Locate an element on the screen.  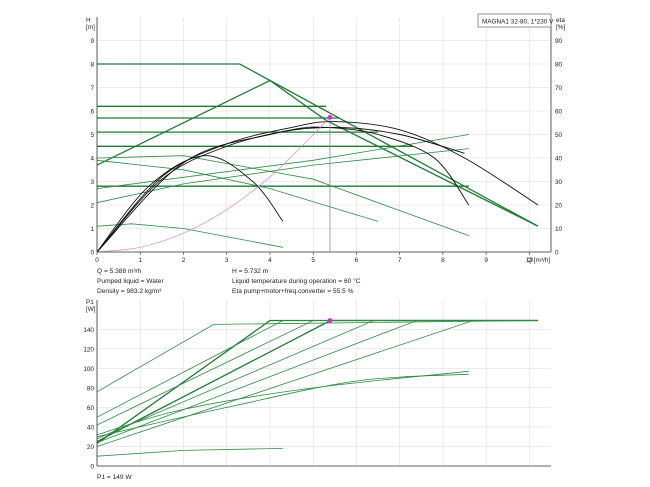
info-efficiency: Eta pump+motor+freq.converter = 55.5 % is located at coordinates (293, 291).